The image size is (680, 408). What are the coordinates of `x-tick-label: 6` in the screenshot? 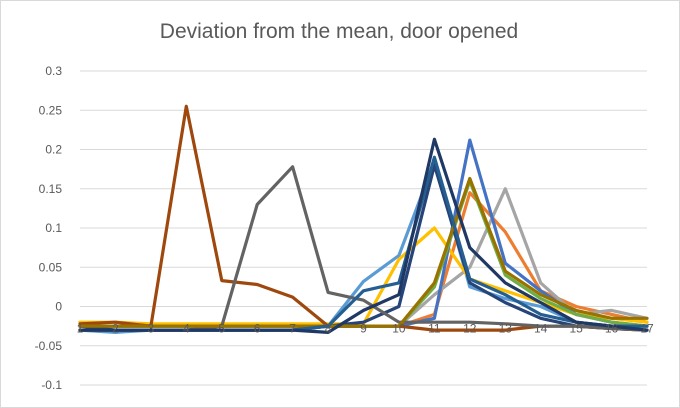 It's located at (257, 329).